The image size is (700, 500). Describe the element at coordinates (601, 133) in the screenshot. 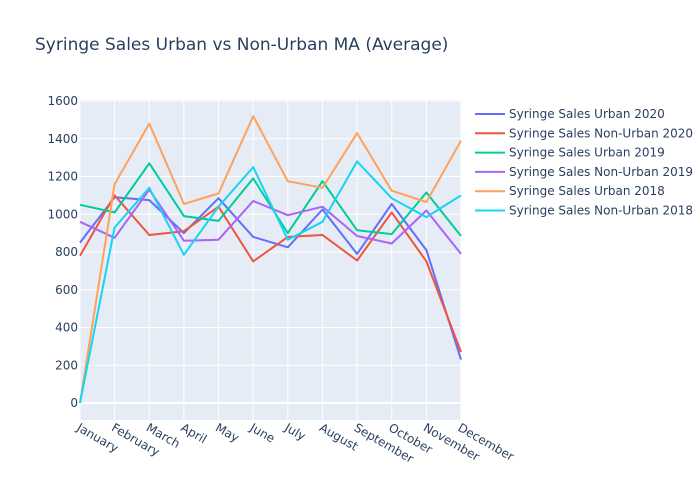

I see `legend-label: Syringe Sales Non-Urban 2020` at that location.